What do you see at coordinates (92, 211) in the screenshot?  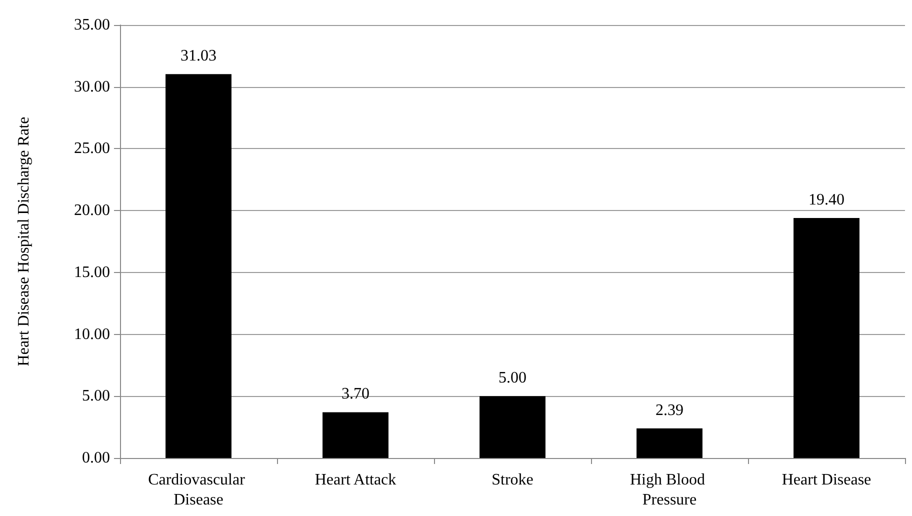 I see `y-tick-label: 20.00` at bounding box center [92, 211].